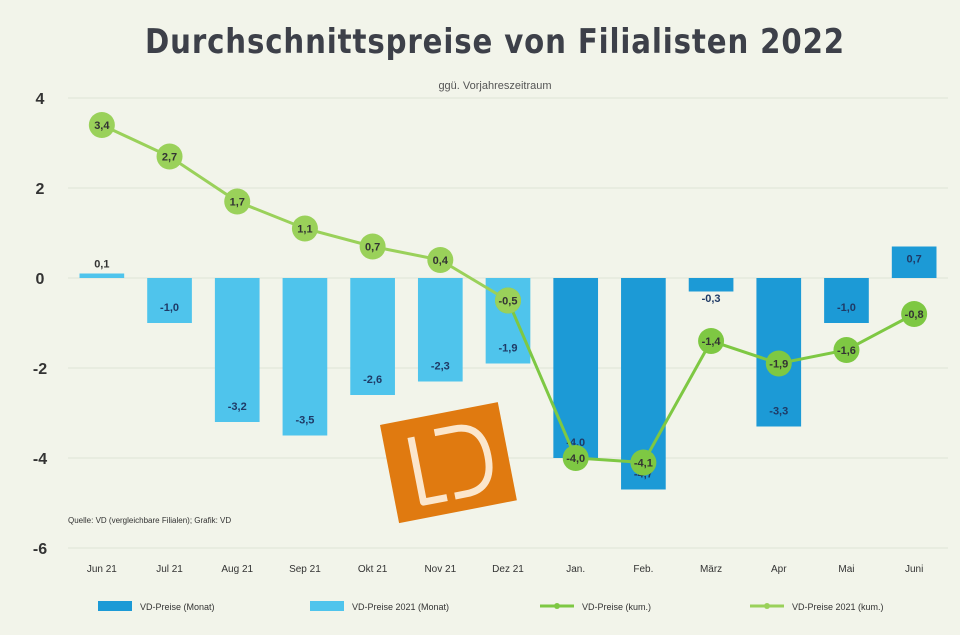 Image resolution: width=960 pixels, height=635 pixels. What do you see at coordinates (169, 569) in the screenshot?
I see `x-tick-label: Jul 21` at bounding box center [169, 569].